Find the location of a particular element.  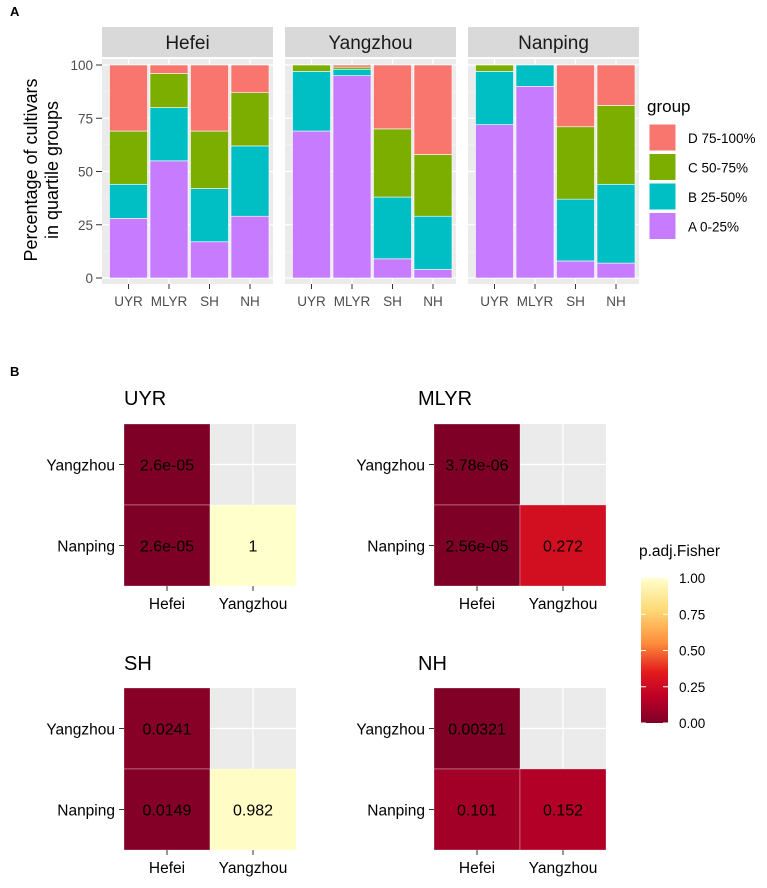

heatmap-cell-label: 0.0149 is located at coordinates (167, 811).